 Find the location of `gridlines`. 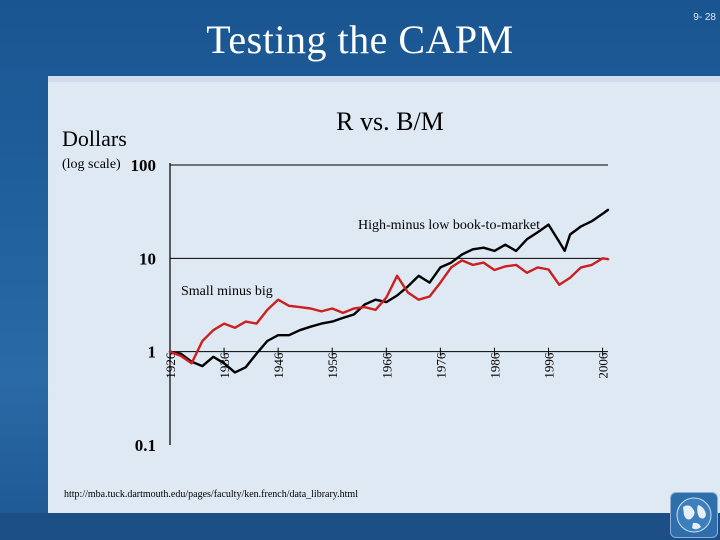

gridlines is located at coordinates (389, 211).